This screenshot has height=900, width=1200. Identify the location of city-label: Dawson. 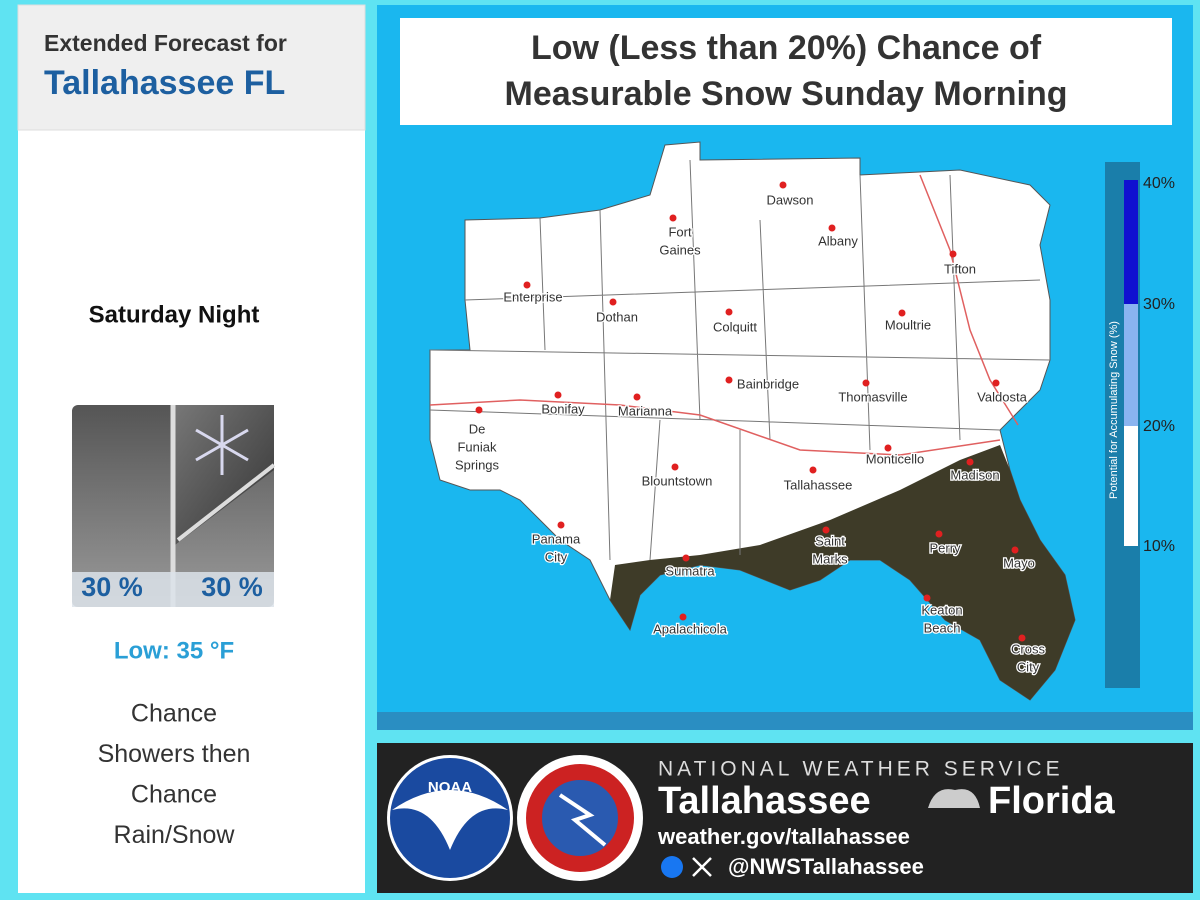
(790, 199).